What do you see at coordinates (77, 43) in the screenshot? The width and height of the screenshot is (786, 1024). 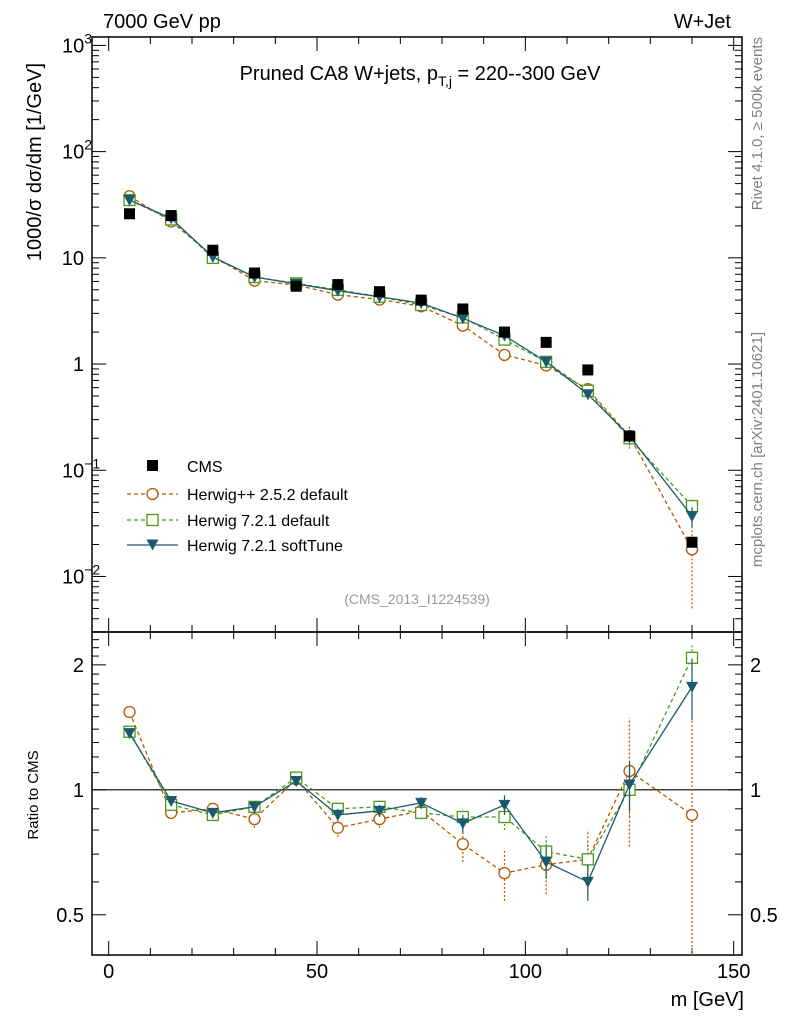 I see `y-tick-label: 10³` at bounding box center [77, 43].